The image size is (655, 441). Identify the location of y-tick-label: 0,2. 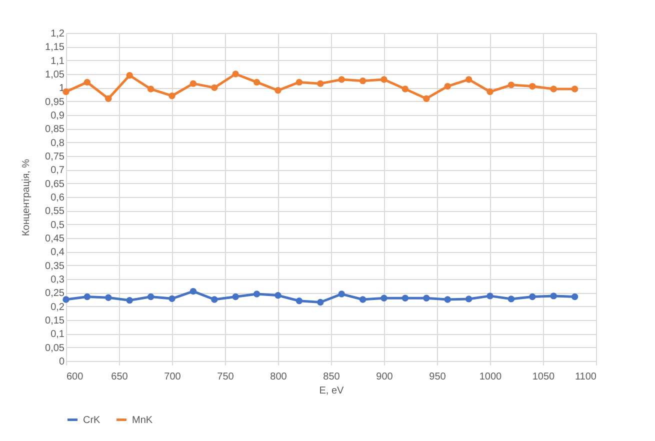
(57, 307).